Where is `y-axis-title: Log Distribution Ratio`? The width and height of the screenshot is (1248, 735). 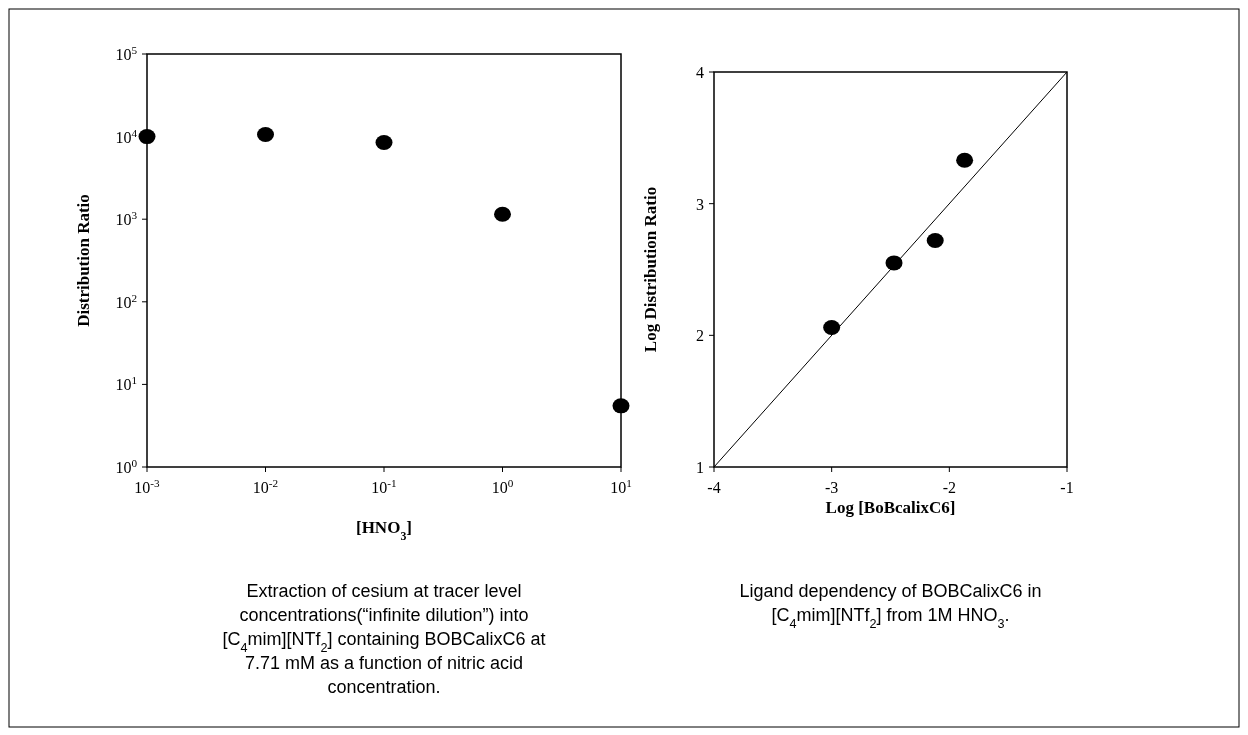 y-axis-title: Log Distribution Ratio is located at coordinates (650, 269).